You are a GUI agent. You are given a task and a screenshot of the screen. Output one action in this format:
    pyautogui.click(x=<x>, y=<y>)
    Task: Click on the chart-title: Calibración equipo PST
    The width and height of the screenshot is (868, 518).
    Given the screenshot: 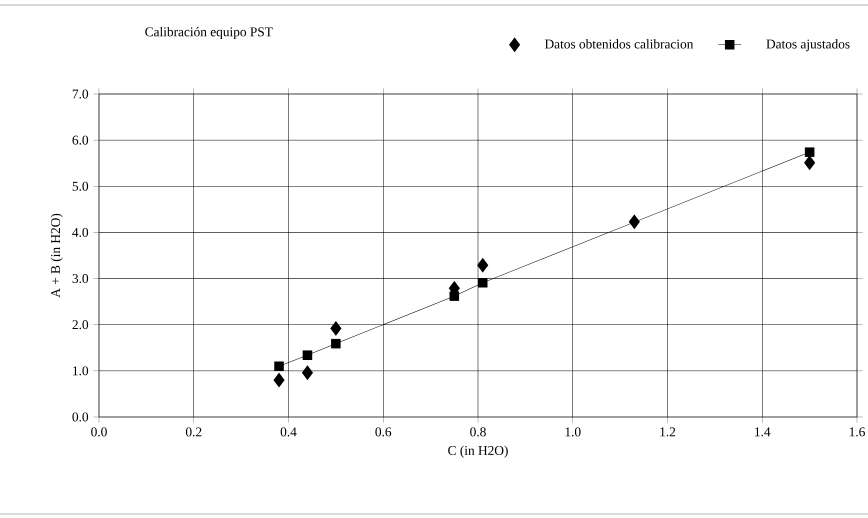 What is the action you would take?
    pyautogui.click(x=209, y=33)
    